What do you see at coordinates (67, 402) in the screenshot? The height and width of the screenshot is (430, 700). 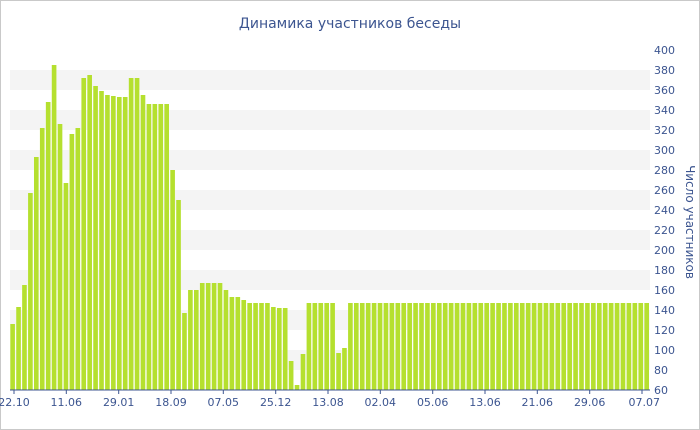 I see `x-tick-label: 11.06` at bounding box center [67, 402].